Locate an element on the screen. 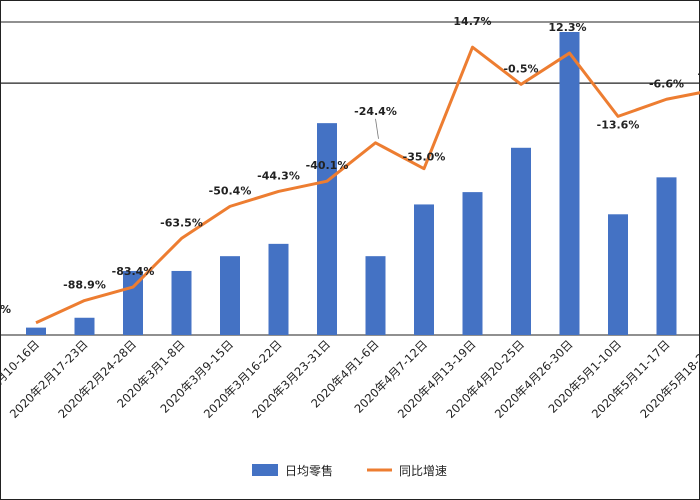 Image resolution: width=700 pixels, height=500 pixels. label-leader-line is located at coordinates (377, 128).